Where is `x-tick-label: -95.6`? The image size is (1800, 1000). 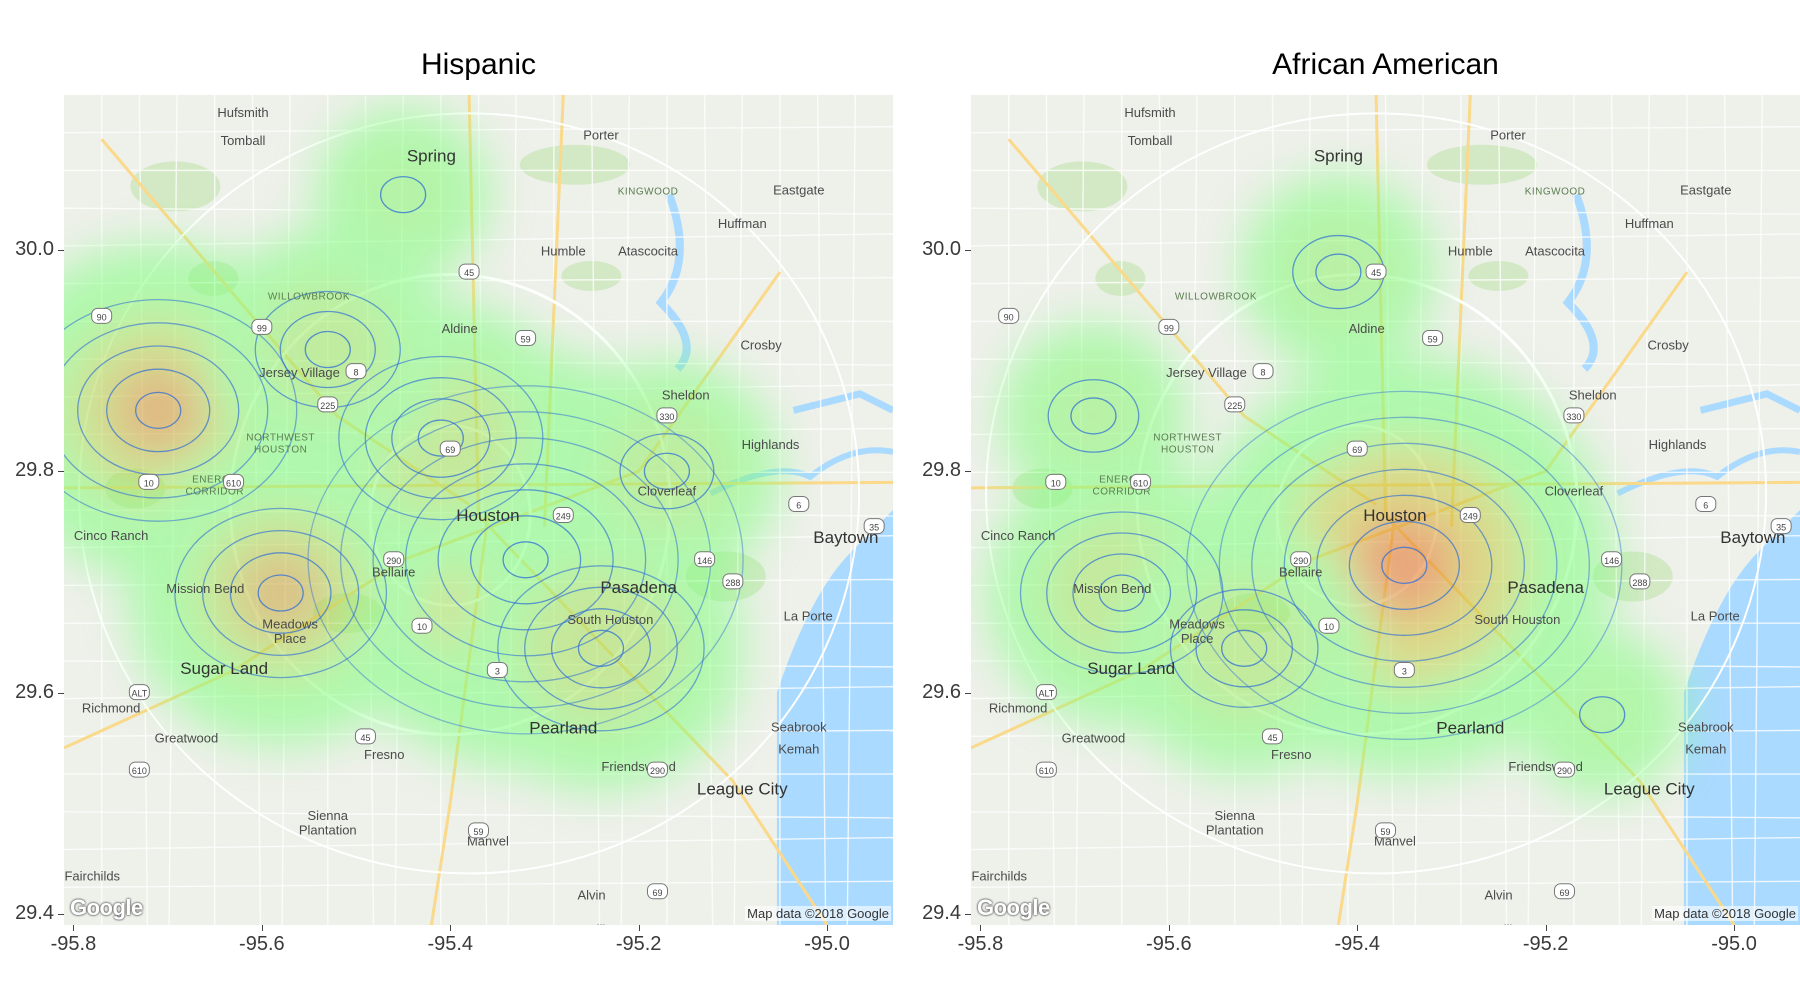 x-tick-label: -95.6 is located at coordinates (1169, 944).